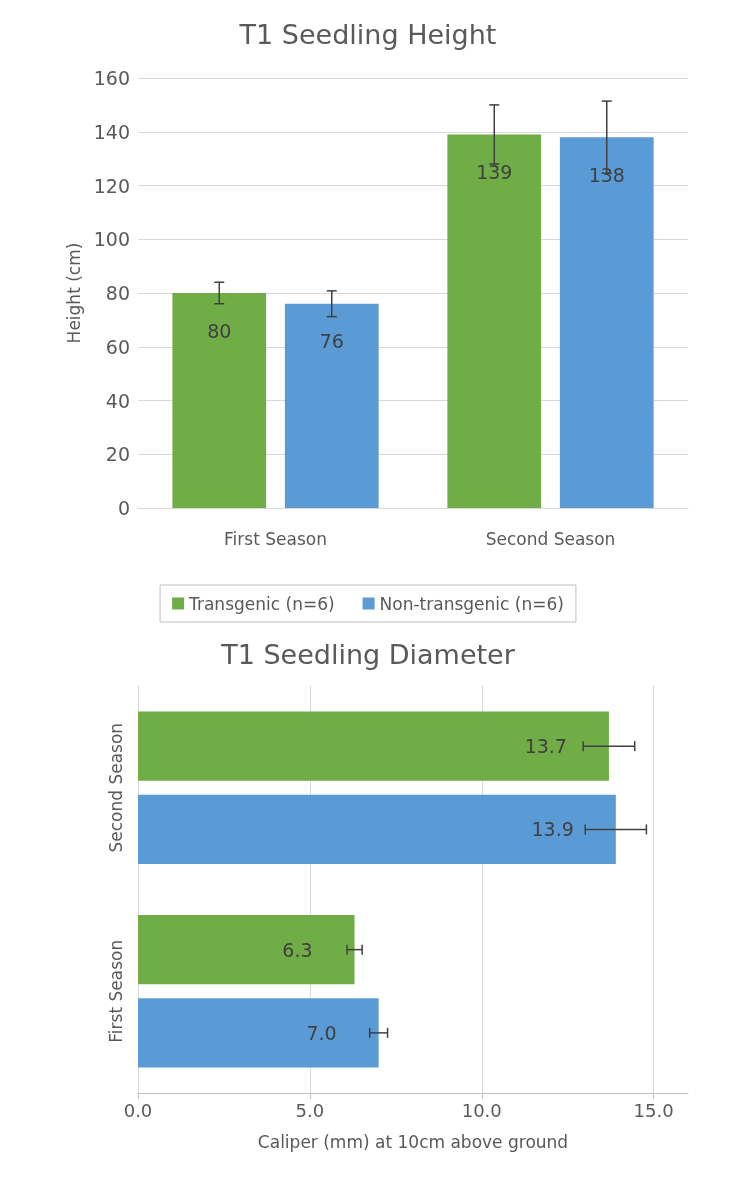 The height and width of the screenshot is (1204, 752). Describe the element at coordinates (606, 174) in the screenshot. I see `data-label: 138` at that location.